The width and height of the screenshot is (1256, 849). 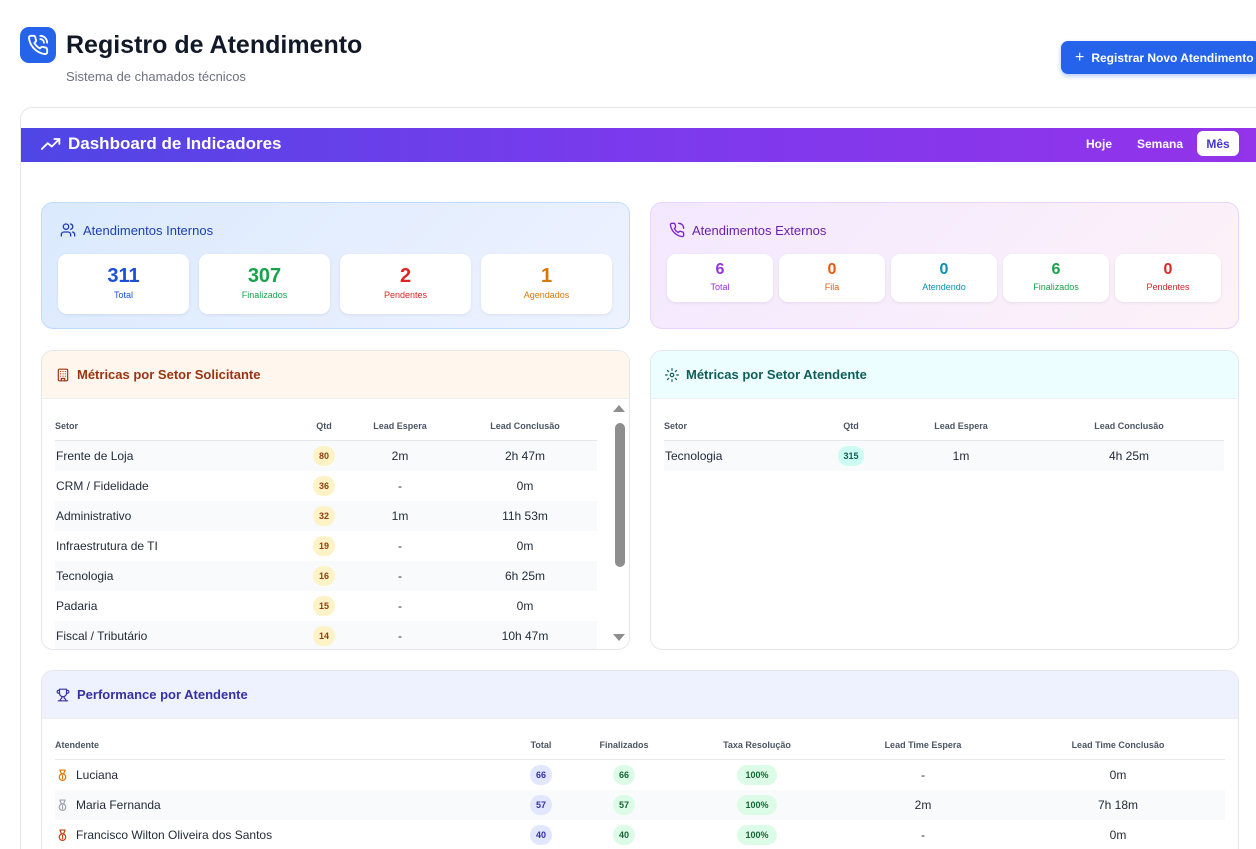 I want to click on period-mes: Mês, so click(x=1218, y=143).